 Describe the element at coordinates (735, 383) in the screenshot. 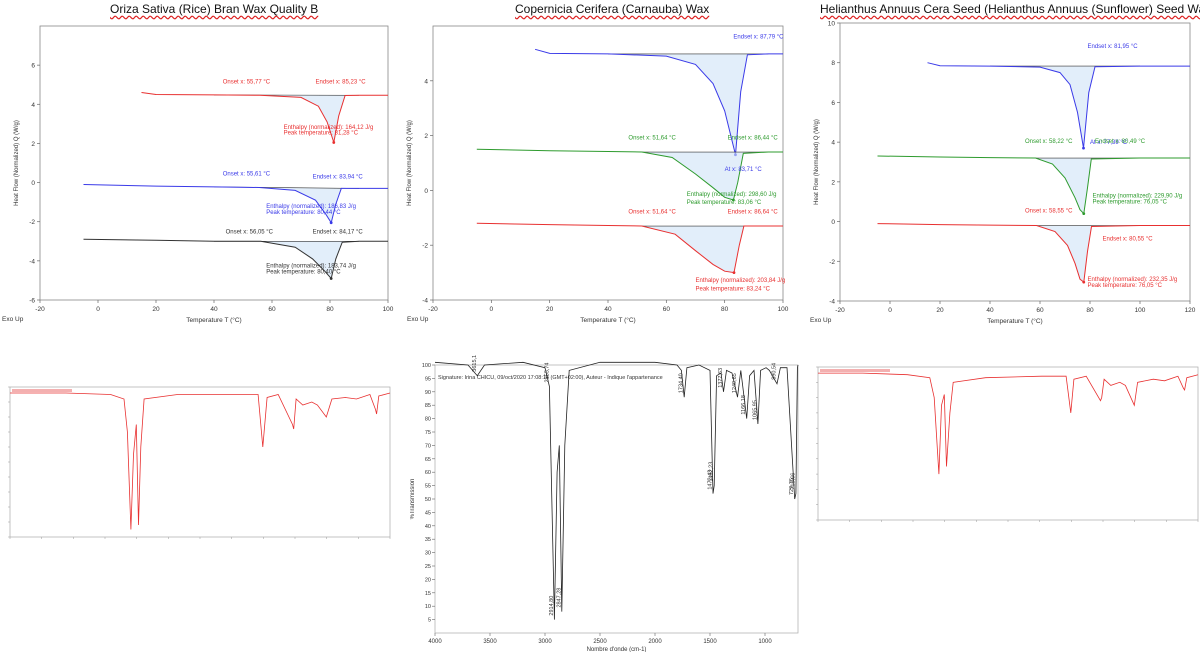

I see `peak-label: 1249,65` at that location.